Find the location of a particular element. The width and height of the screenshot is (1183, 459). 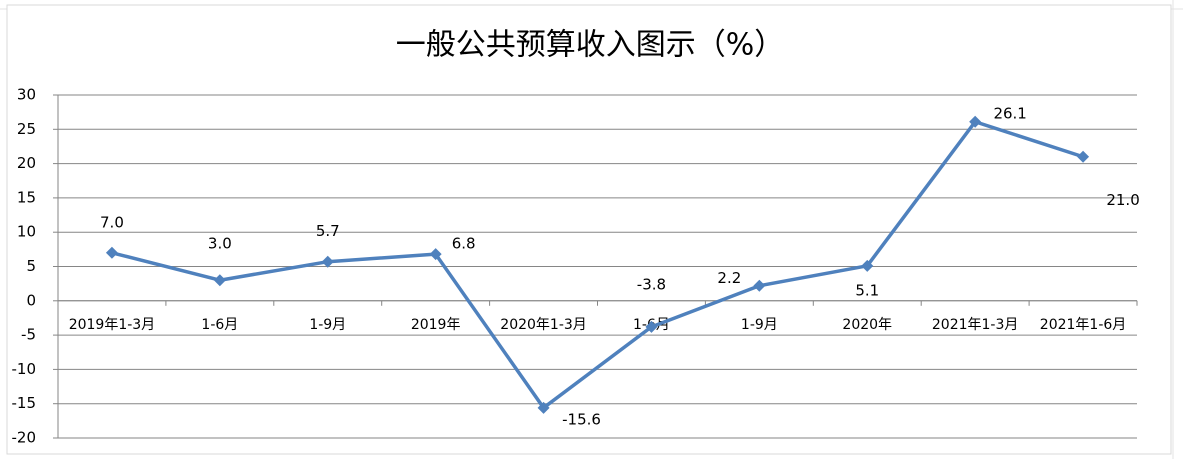

y-tick-label: 0 is located at coordinates (31, 300).